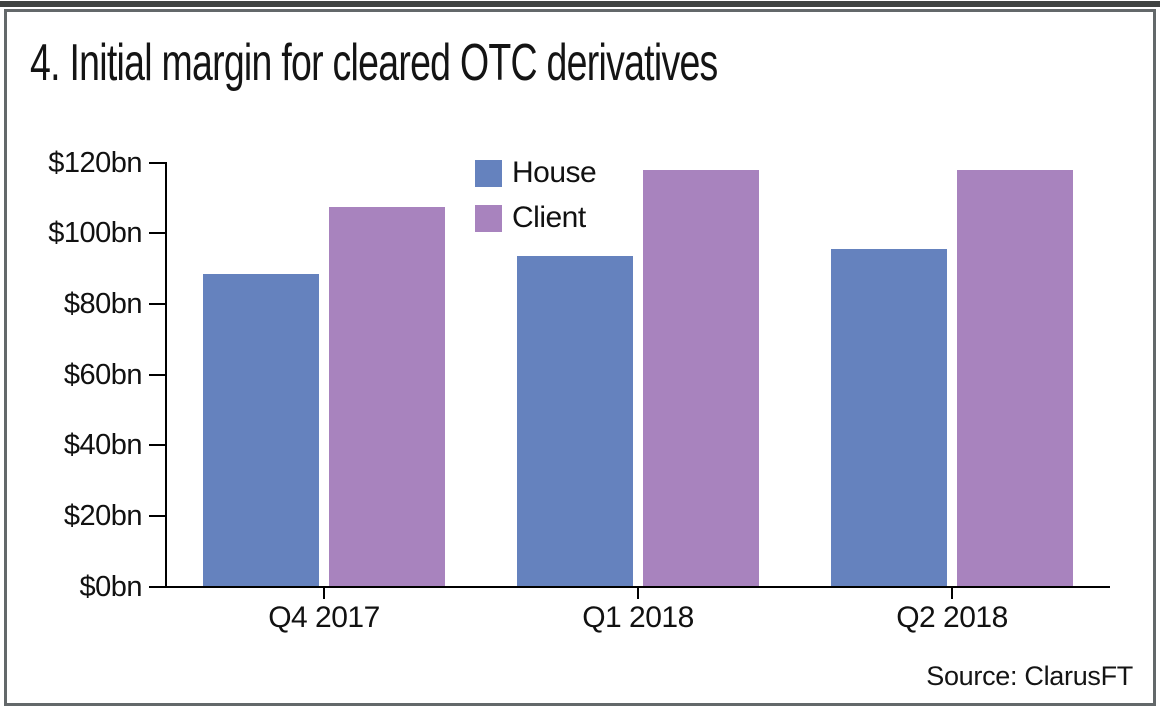  What do you see at coordinates (575, 421) in the screenshot?
I see `bar-house-q1-2018` at bounding box center [575, 421].